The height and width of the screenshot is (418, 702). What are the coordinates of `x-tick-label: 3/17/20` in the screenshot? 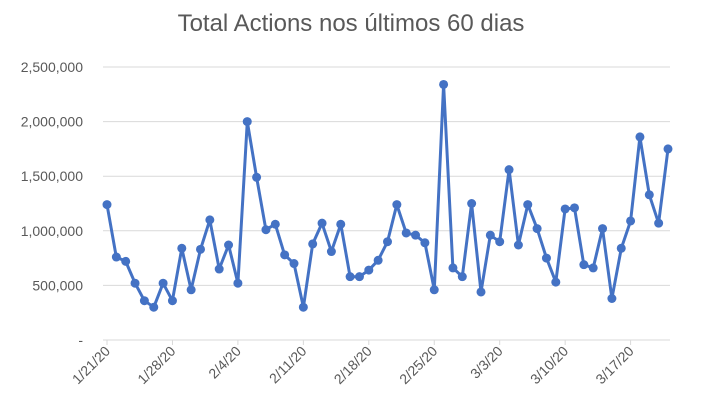 It's located at (614, 365).